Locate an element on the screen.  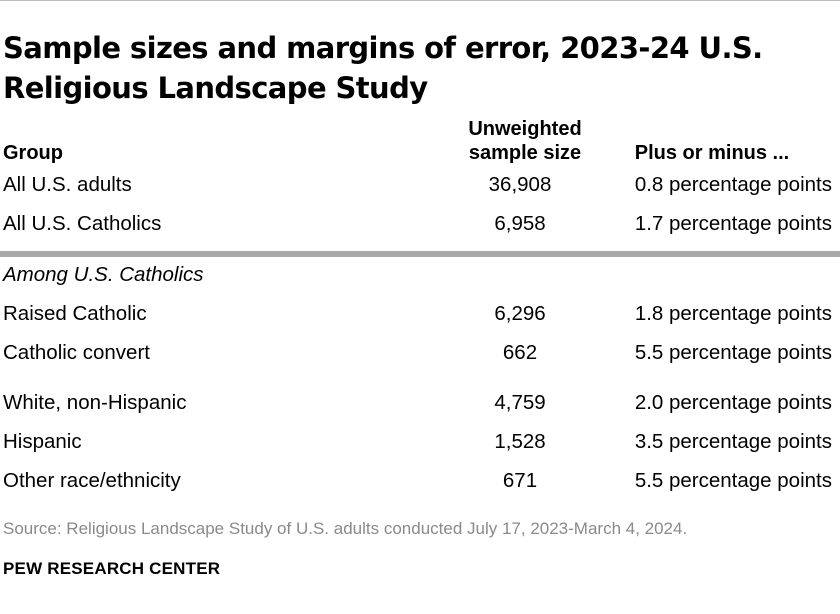
section-label: Among U.S. Catholics is located at coordinates (103, 274).